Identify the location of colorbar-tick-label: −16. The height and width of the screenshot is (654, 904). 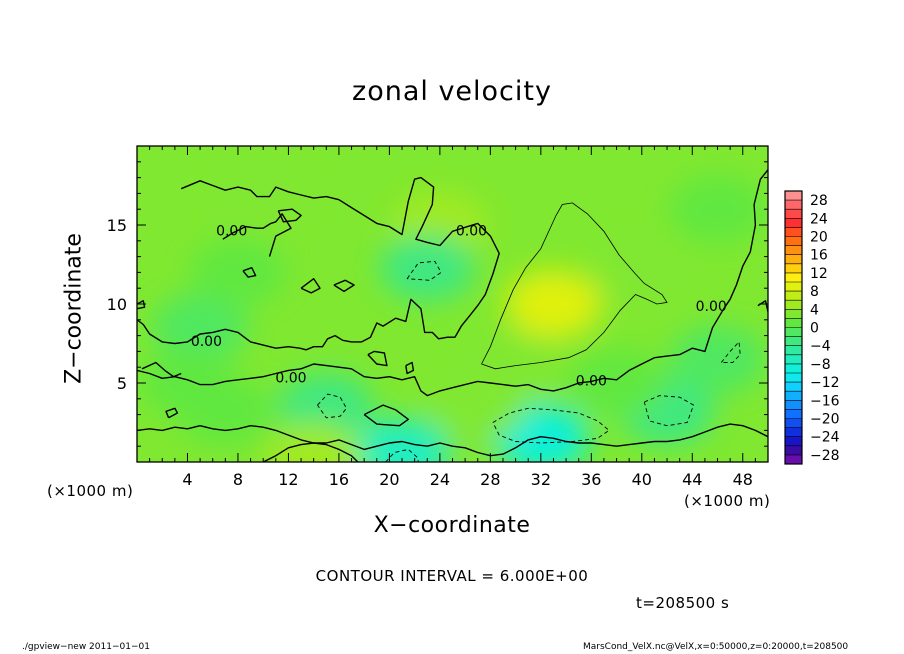
(825, 401).